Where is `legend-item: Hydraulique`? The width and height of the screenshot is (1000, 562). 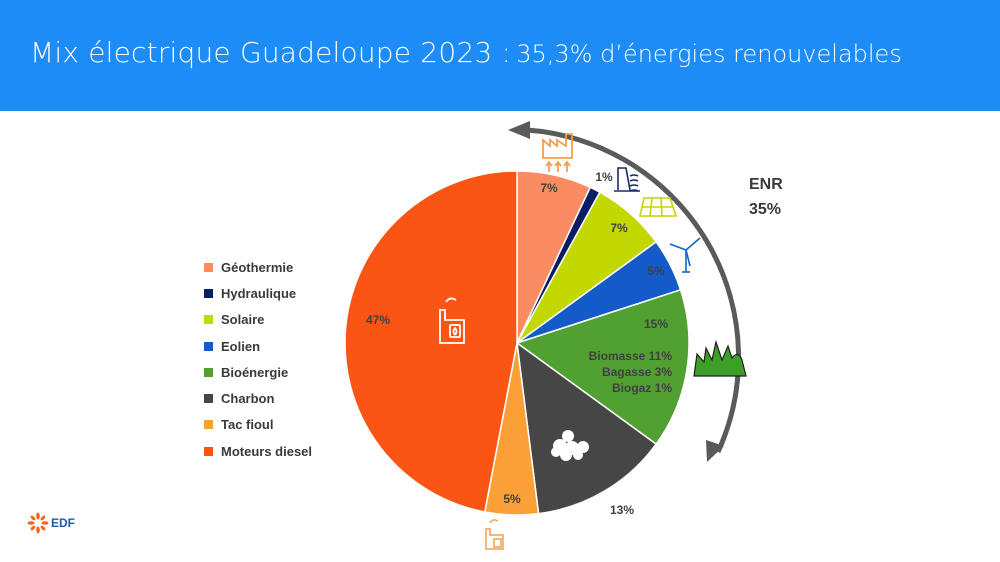 legend-item: Hydraulique is located at coordinates (258, 293).